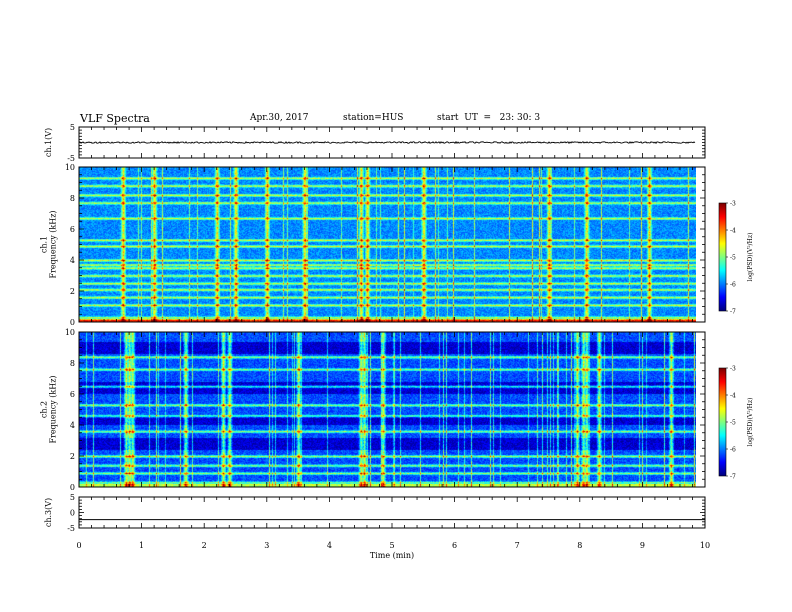  Describe the element at coordinates (44, 409) in the screenshot. I see `y-axis-label: ch.2` at that location.